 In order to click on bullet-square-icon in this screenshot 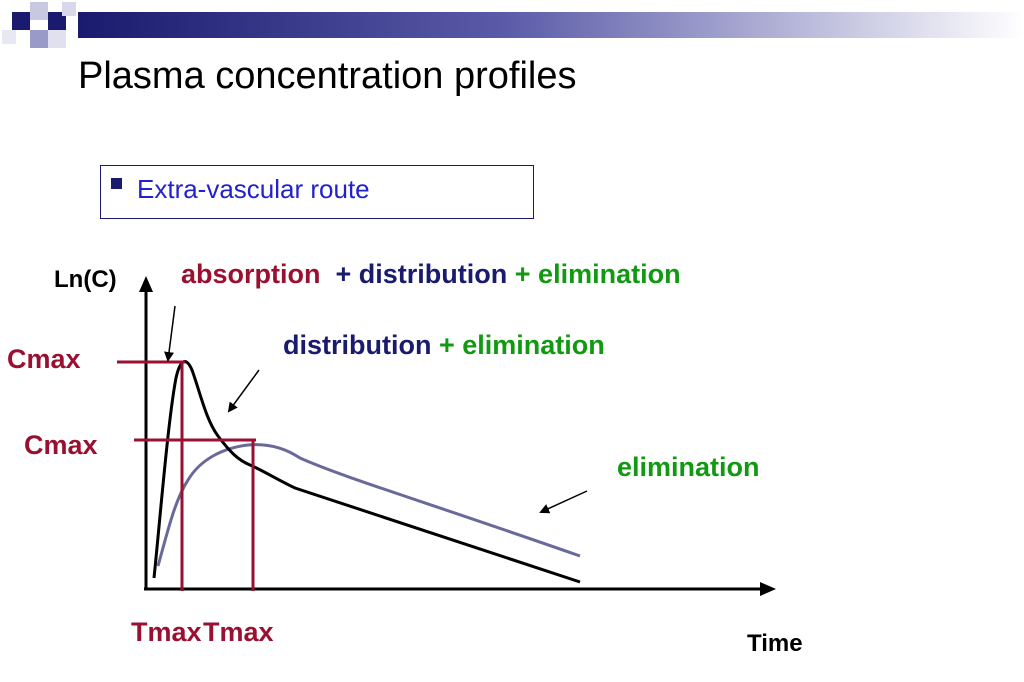, I will do `click(116, 183)`.